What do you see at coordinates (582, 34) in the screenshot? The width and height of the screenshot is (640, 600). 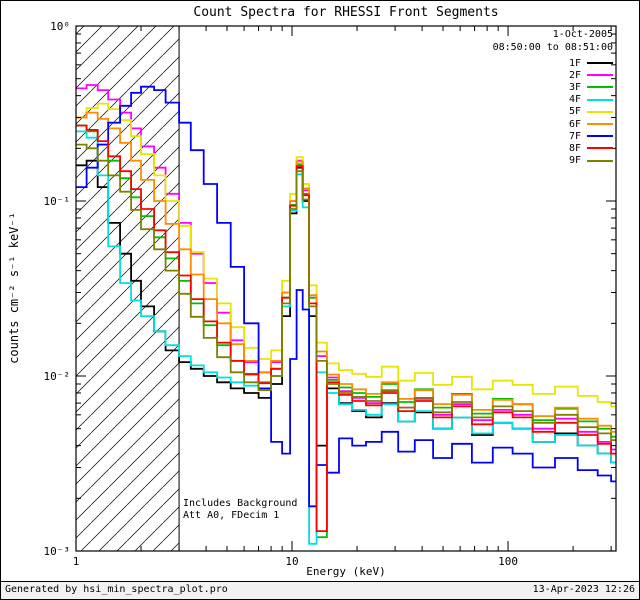 I see `observation-date: 1-Oct-2005` at bounding box center [582, 34].